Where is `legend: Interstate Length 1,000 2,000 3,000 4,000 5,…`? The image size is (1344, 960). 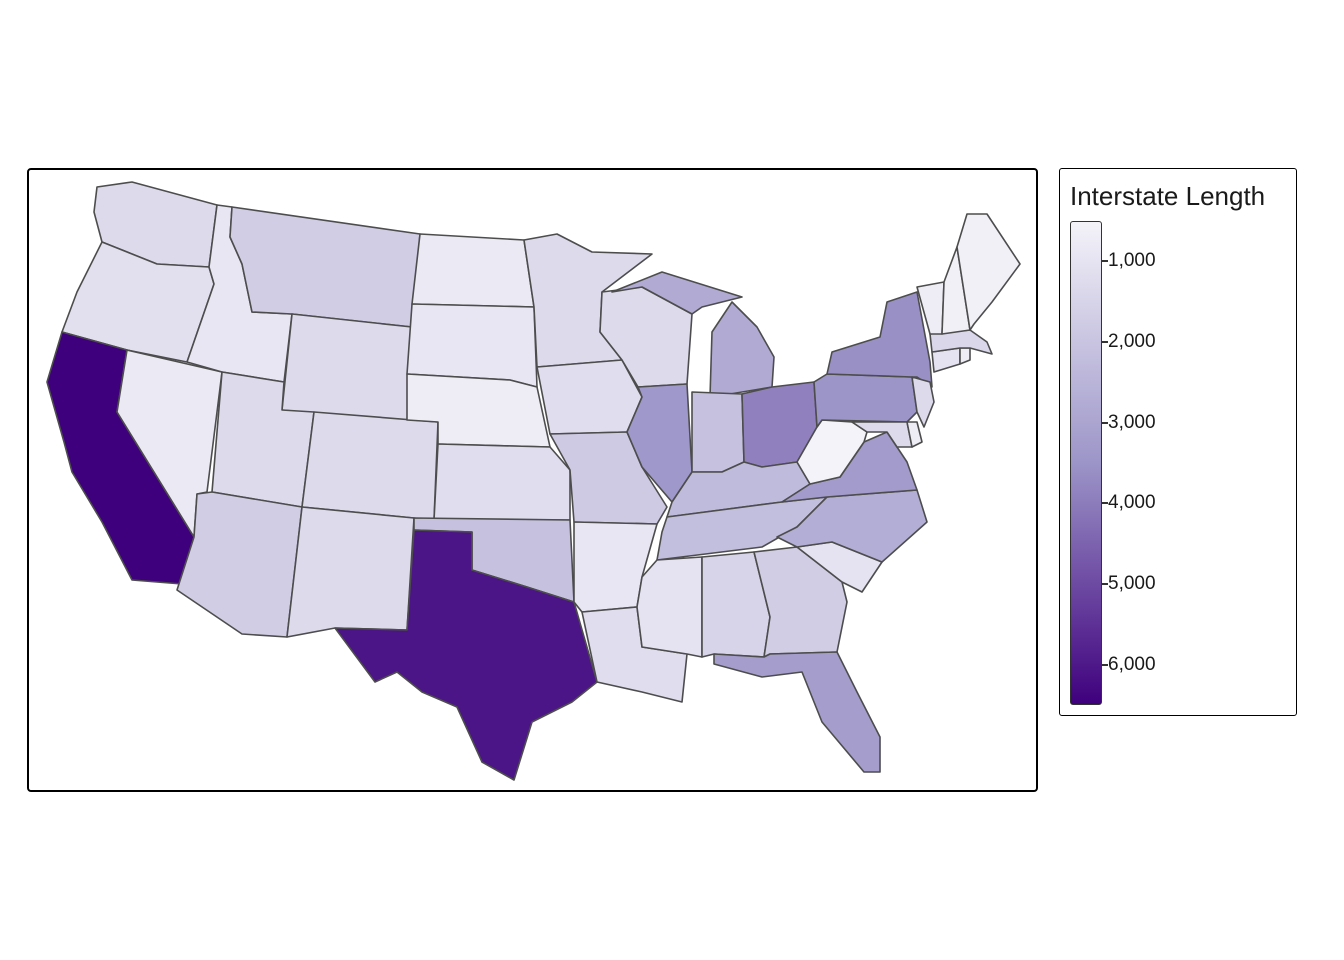
legend: Interstate Length 1,000 2,000 3,000 4,000 5,… is located at coordinates (1178, 442).